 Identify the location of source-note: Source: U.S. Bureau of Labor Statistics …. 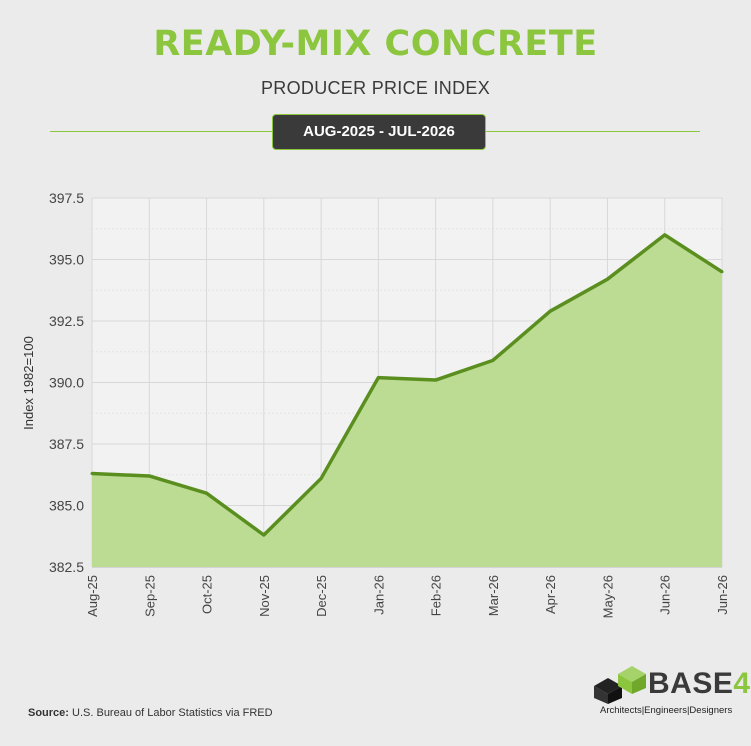
(150, 713).